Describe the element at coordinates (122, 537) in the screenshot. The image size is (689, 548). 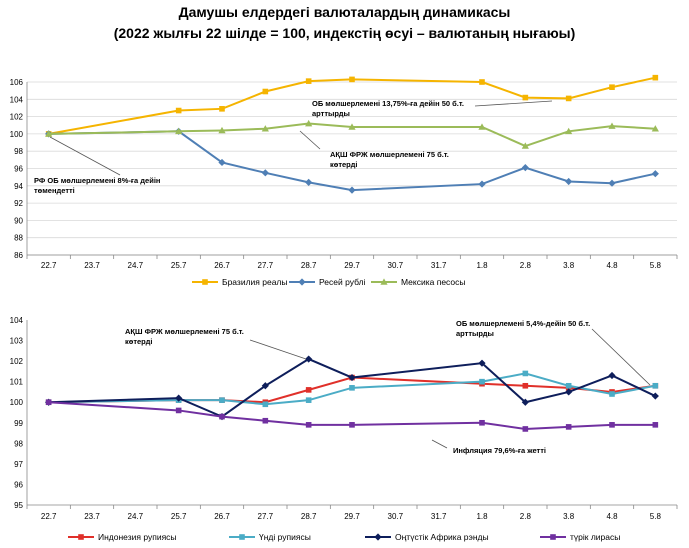
I see `legend-item: Индонезия рупиясы` at that location.